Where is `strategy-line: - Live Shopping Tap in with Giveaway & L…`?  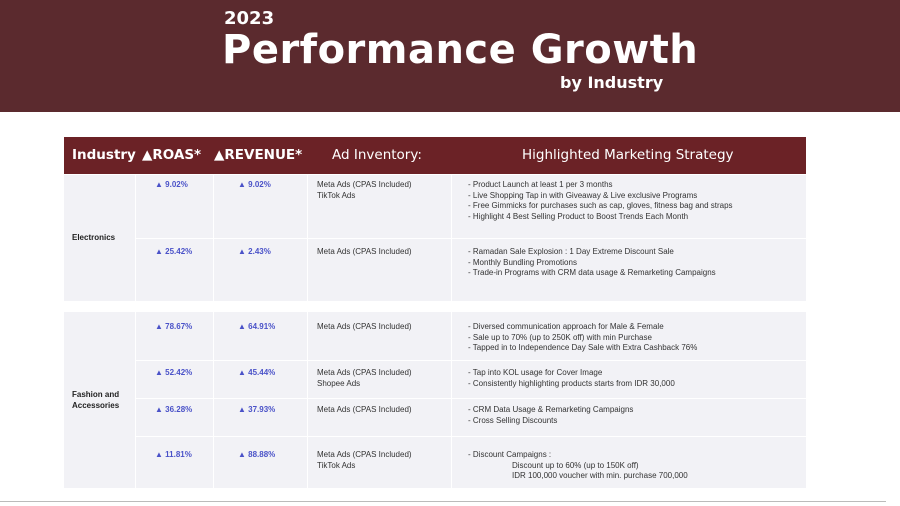
strategy-line: - Live Shopping Tap in with Giveaway & L… is located at coordinates (583, 195).